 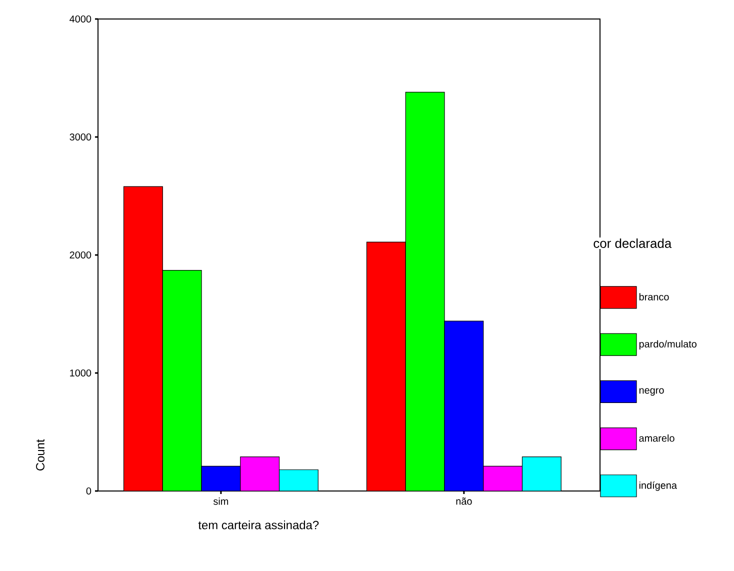 I want to click on legend-label: amarelo, so click(x=656, y=438).